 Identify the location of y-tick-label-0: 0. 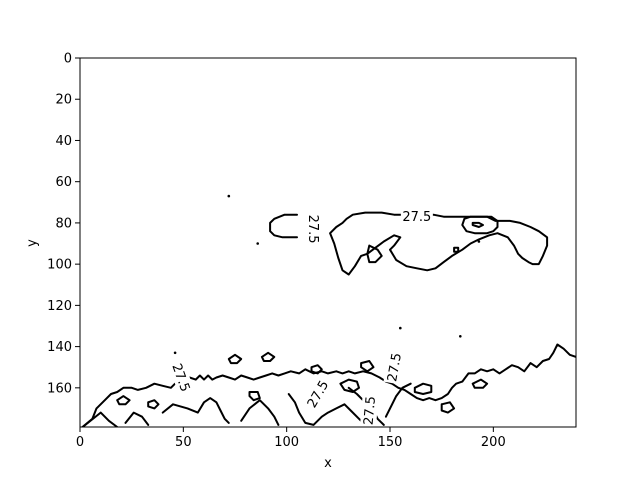
(68, 59).